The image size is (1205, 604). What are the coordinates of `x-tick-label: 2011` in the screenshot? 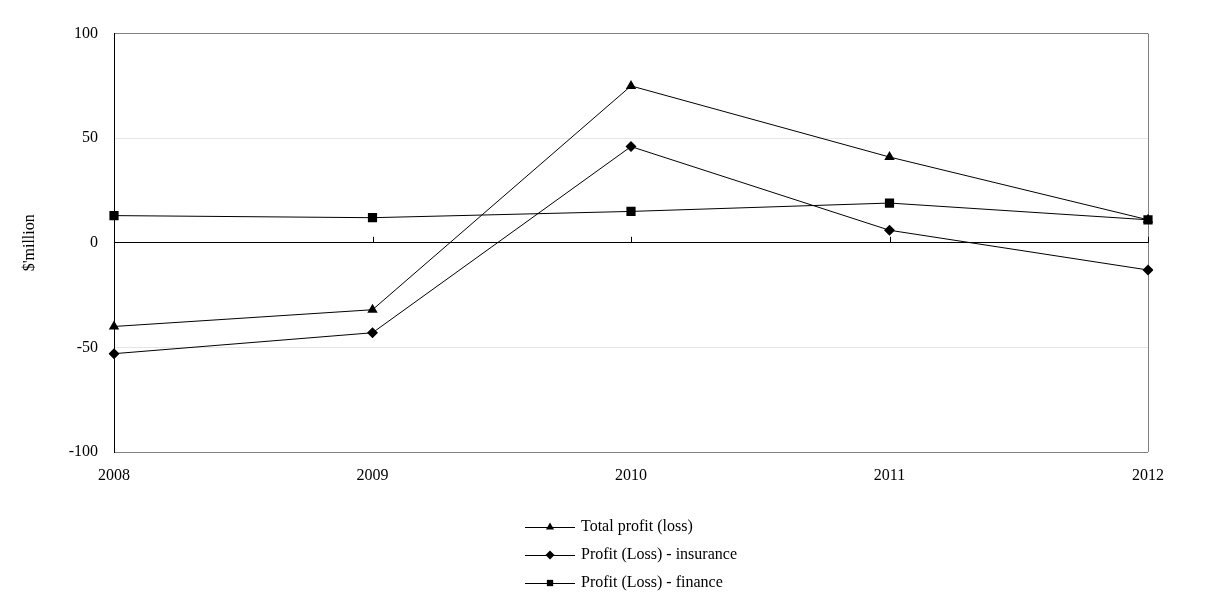 It's located at (889, 474).